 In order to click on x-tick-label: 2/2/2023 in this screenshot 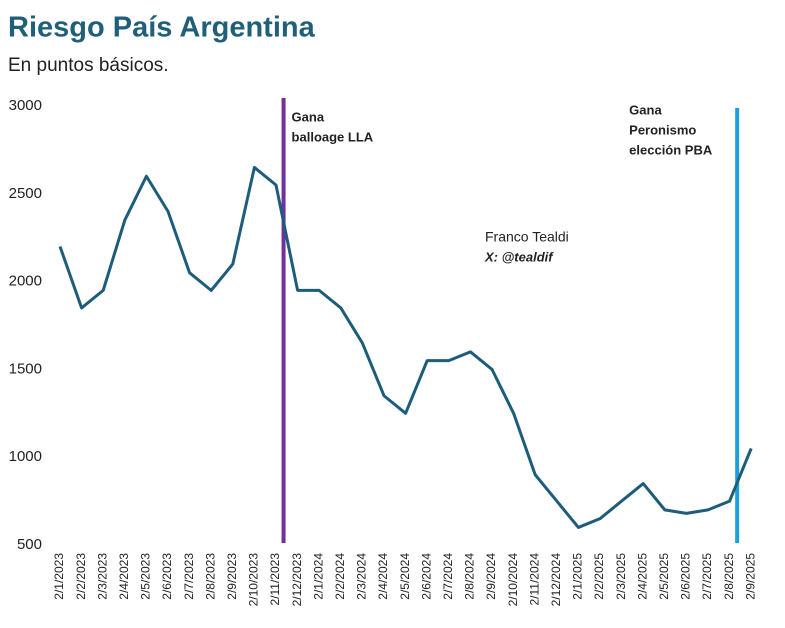, I will do `click(81, 576)`.